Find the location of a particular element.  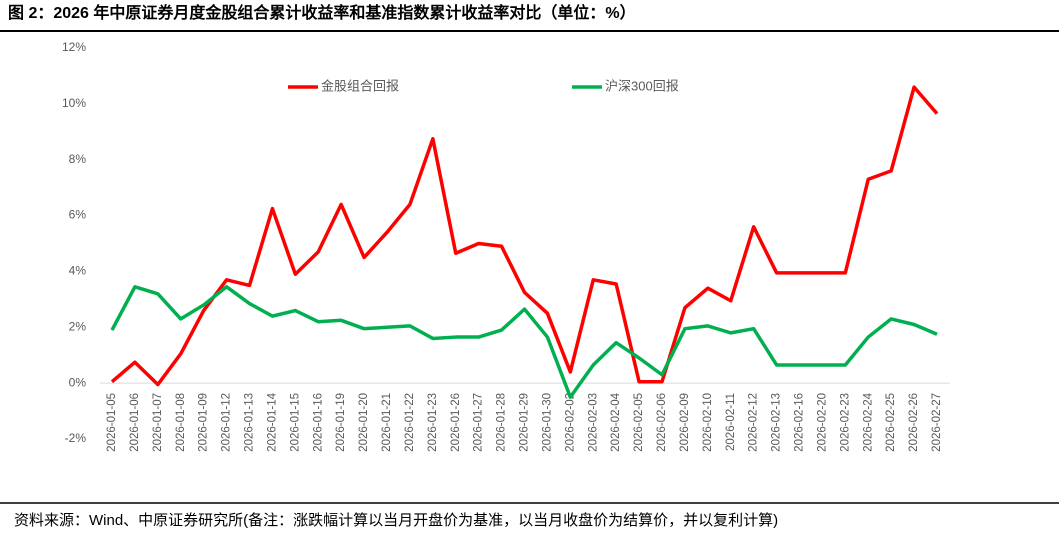

x-tick-label: 2026-02-03 is located at coordinates (593, 422).